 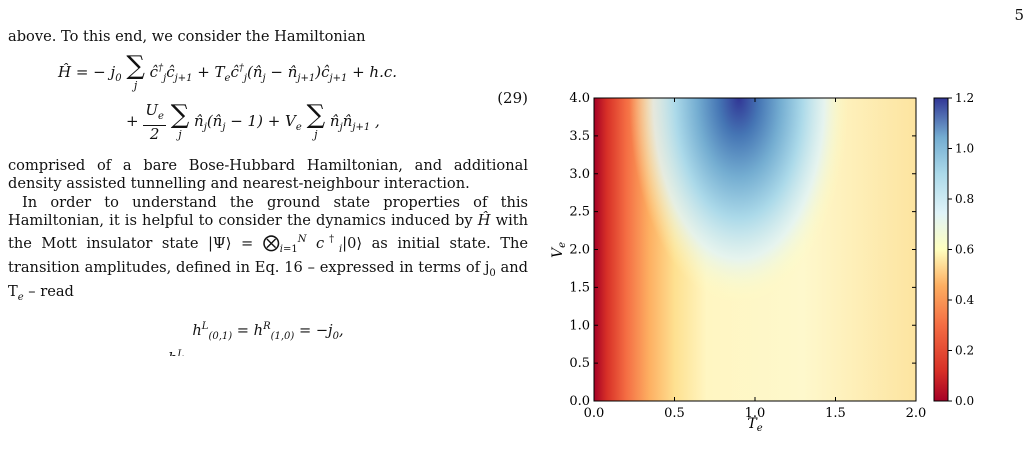 I want to click on y-tick-label: 3.0, so click(x=579, y=174).